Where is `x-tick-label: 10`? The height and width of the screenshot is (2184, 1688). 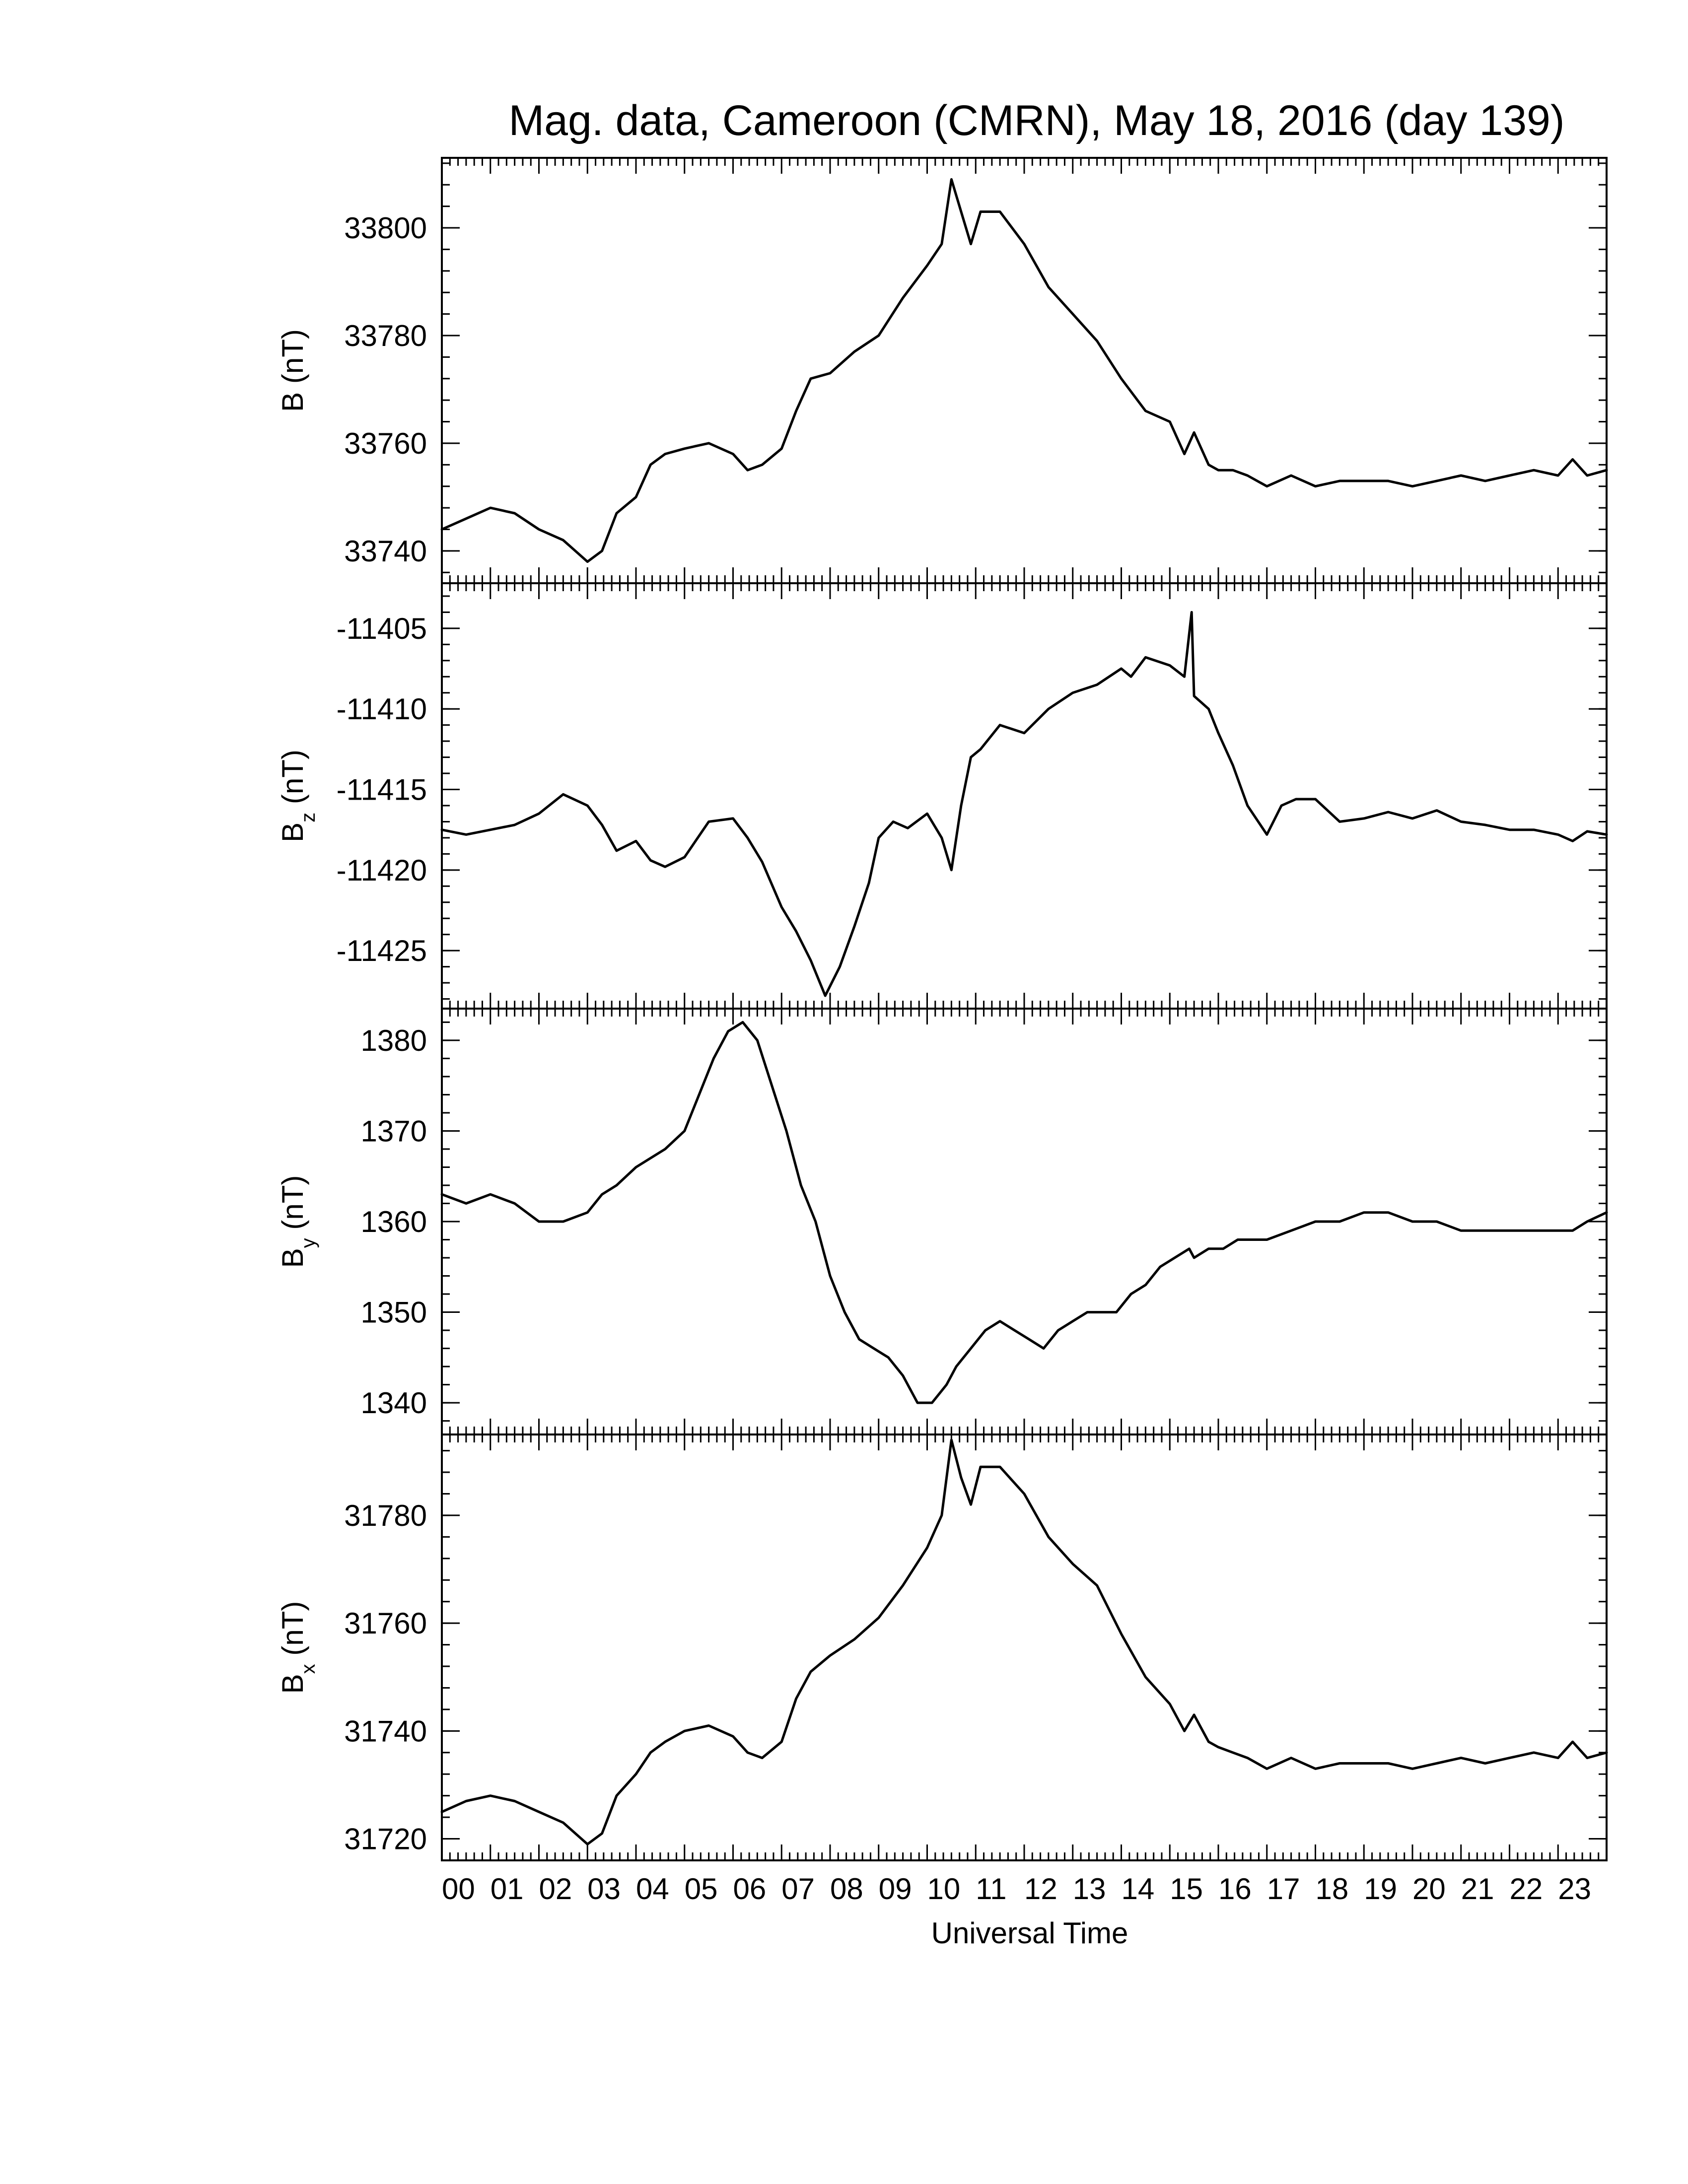
x-tick-label: 10 is located at coordinates (944, 1889).